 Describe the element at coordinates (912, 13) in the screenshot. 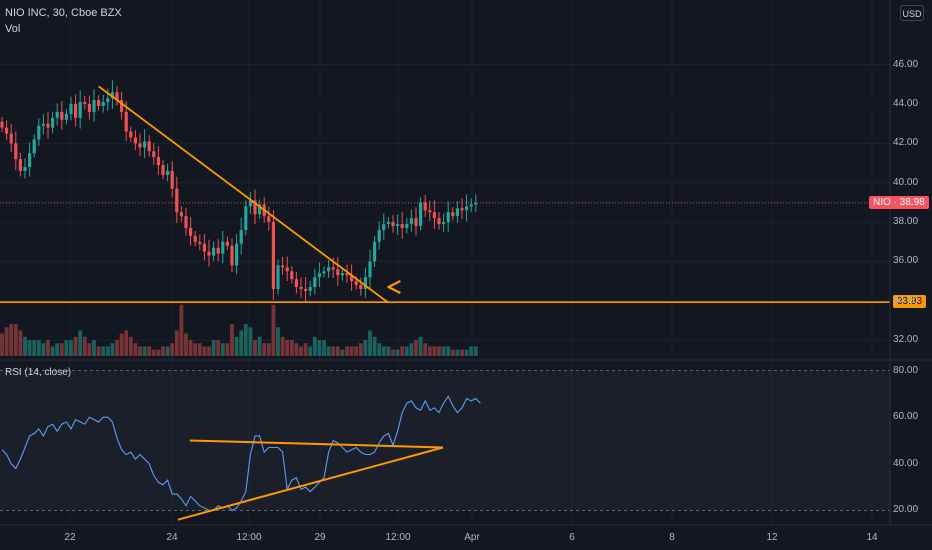

I see `currency-button: USD` at that location.